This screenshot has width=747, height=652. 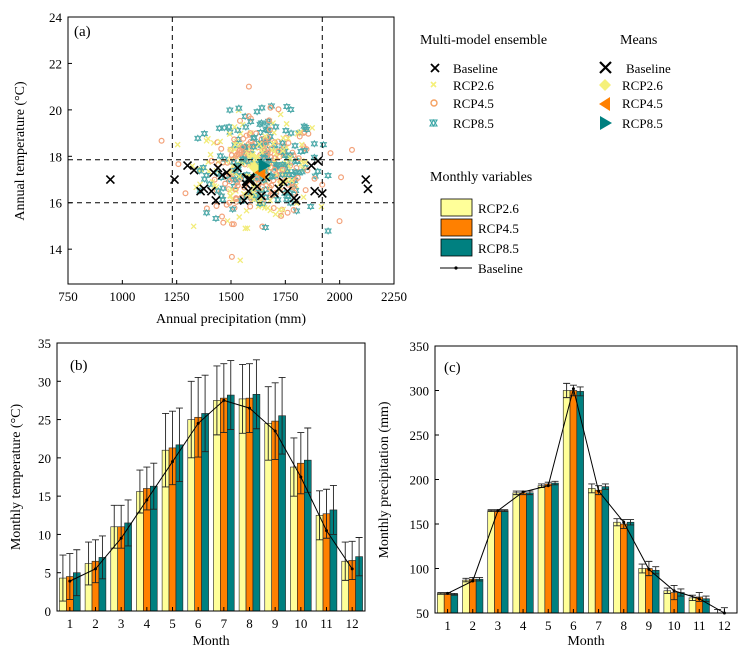 What do you see at coordinates (211, 490) in the screenshot?
I see `b-baseline-polyline` at bounding box center [211, 490].